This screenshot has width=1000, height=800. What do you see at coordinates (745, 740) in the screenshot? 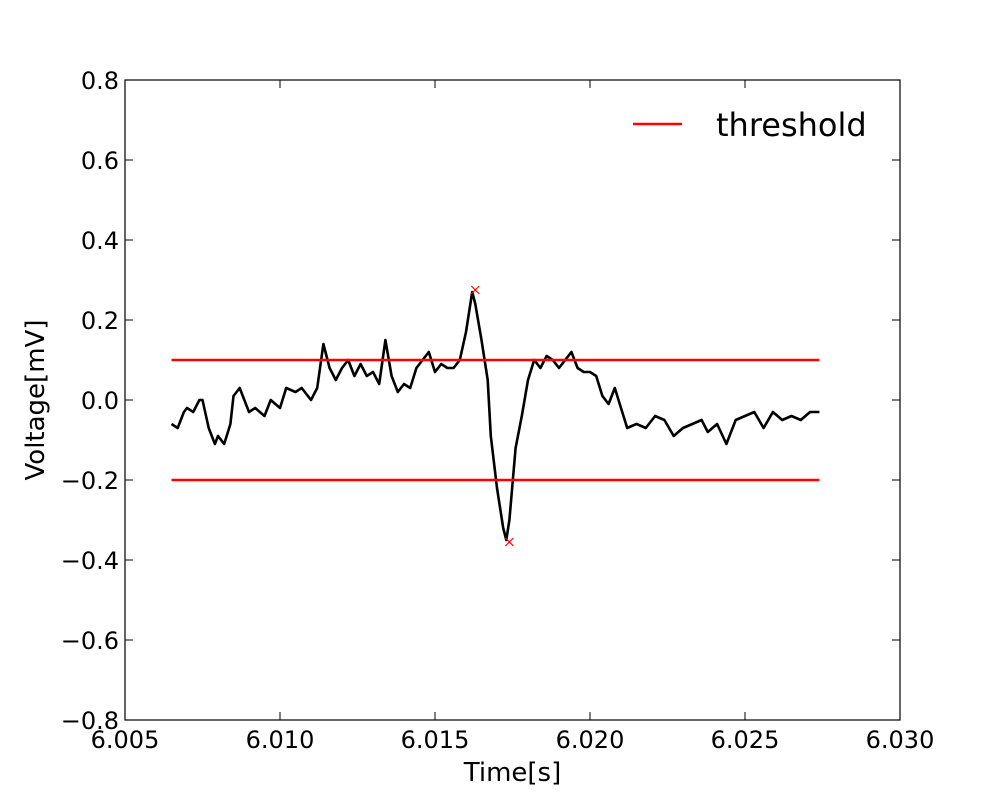
I see `x-tick-label: 6.025` at bounding box center [745, 740].